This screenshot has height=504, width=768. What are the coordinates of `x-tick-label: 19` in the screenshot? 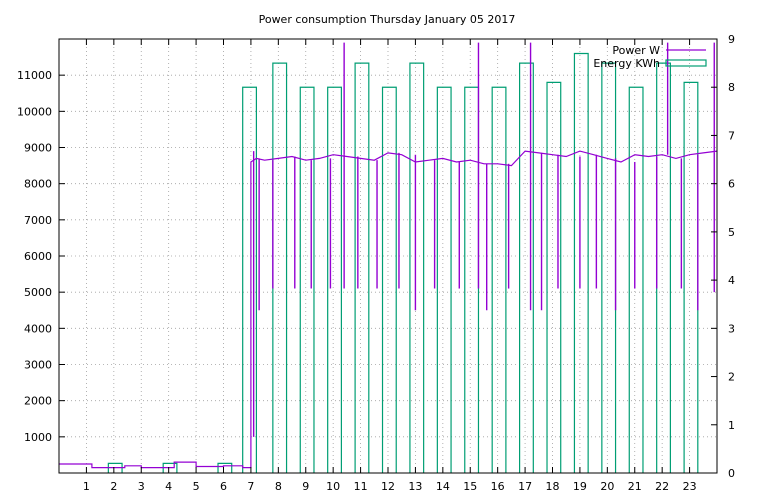 It's located at (580, 486).